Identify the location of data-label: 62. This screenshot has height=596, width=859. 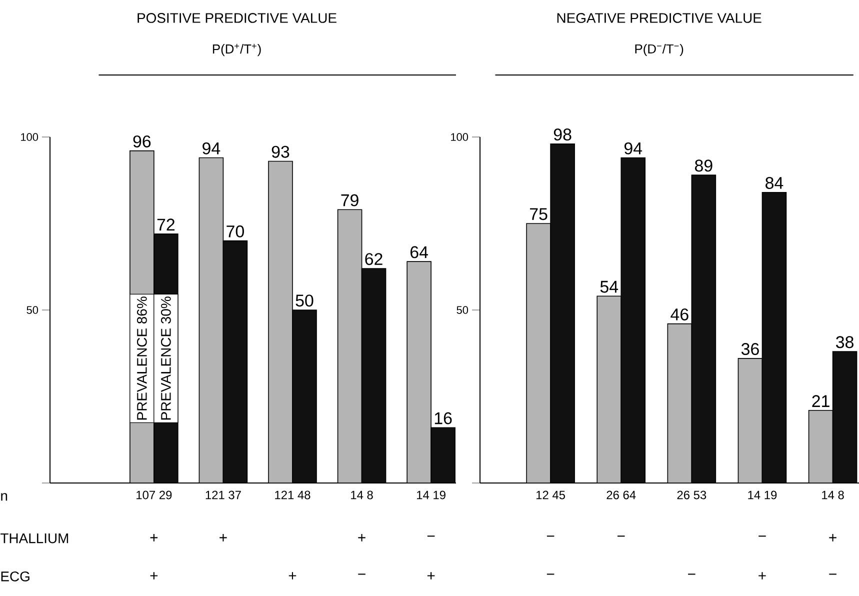
(373, 259).